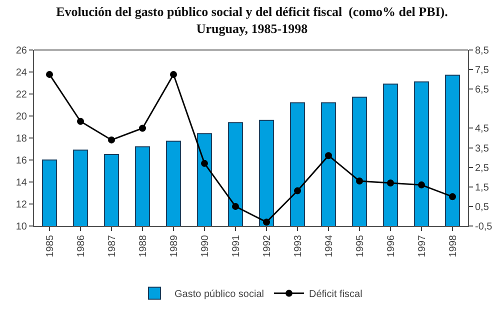 This screenshot has height=320, width=504. What do you see at coordinates (22, 51) in the screenshot?
I see `y-tick-label: 26` at bounding box center [22, 51].